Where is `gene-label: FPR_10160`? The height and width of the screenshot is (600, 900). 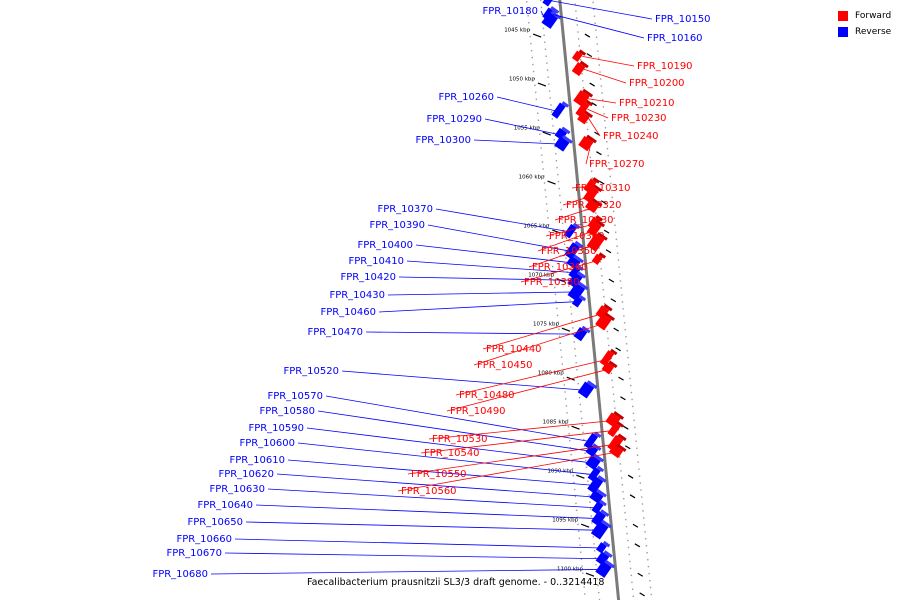 gene-label: FPR_10160 is located at coordinates (675, 38).